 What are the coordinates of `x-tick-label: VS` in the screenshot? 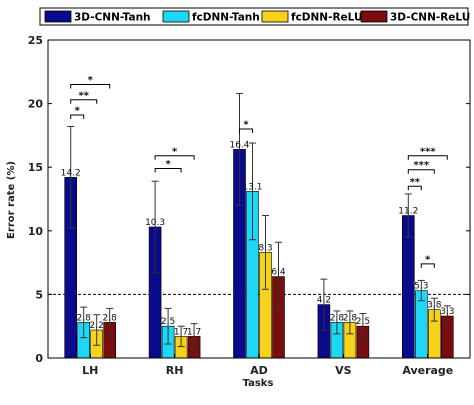 It's located at (343, 370).